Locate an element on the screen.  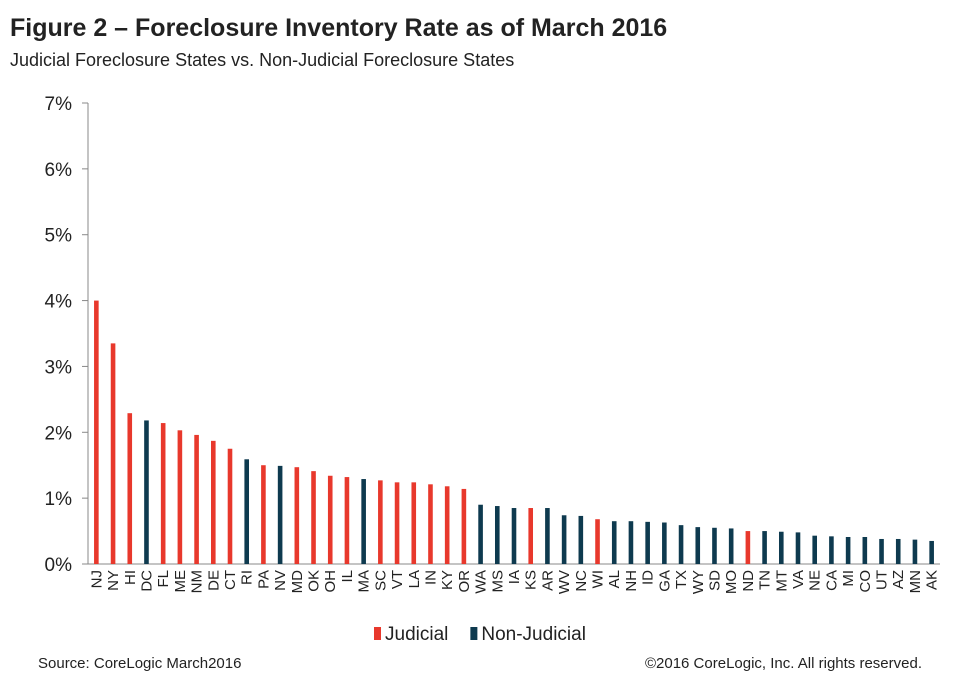
x-tick-label: ND is located at coordinates (748, 581).